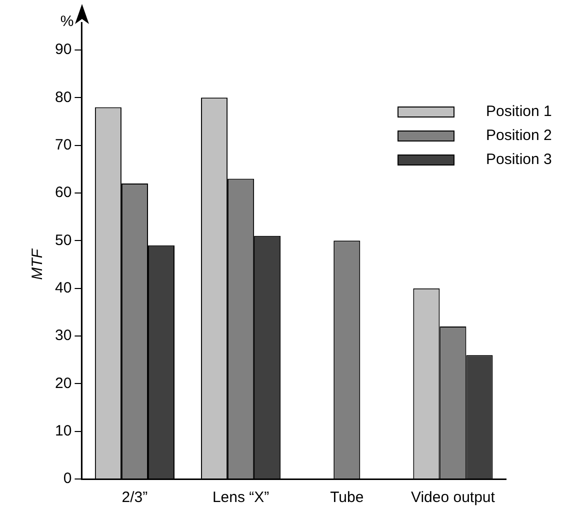 This screenshot has height=525, width=576. Describe the element at coordinates (519, 111) in the screenshot. I see `legend-label: Position 1` at that location.